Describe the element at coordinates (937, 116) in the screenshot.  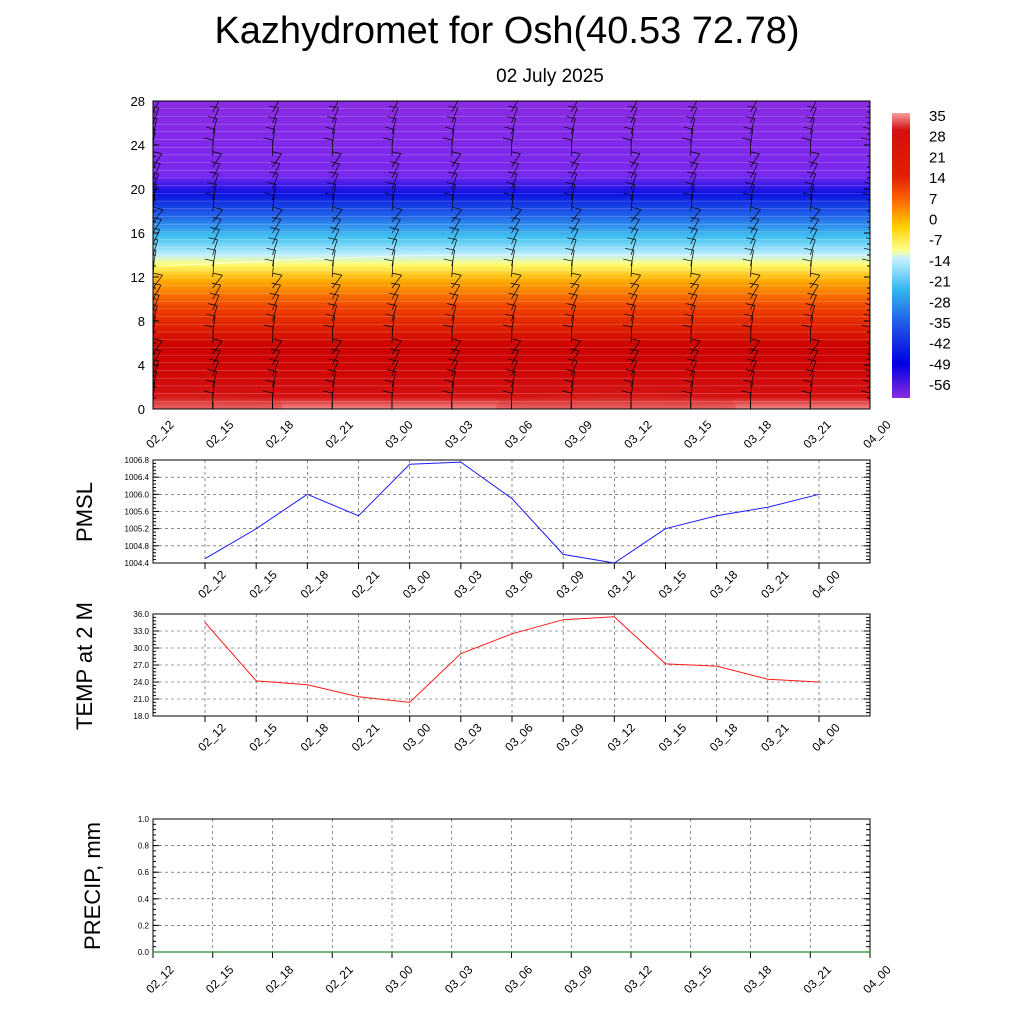
I see `colorbar-label: 35` at that location.